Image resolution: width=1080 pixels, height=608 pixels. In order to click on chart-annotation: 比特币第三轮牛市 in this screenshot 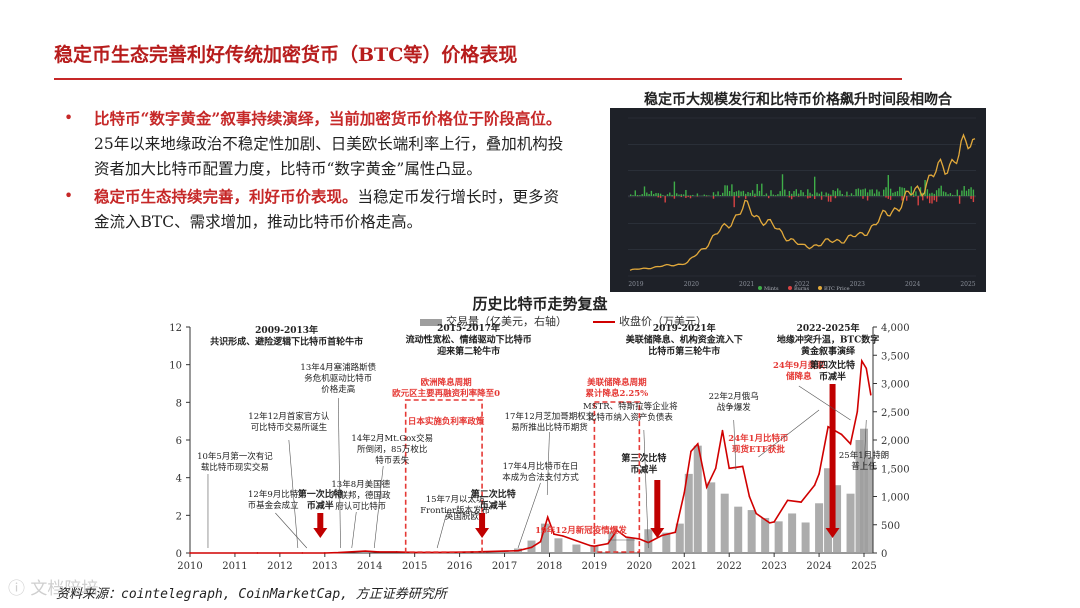, I will do `click(684, 351)`.